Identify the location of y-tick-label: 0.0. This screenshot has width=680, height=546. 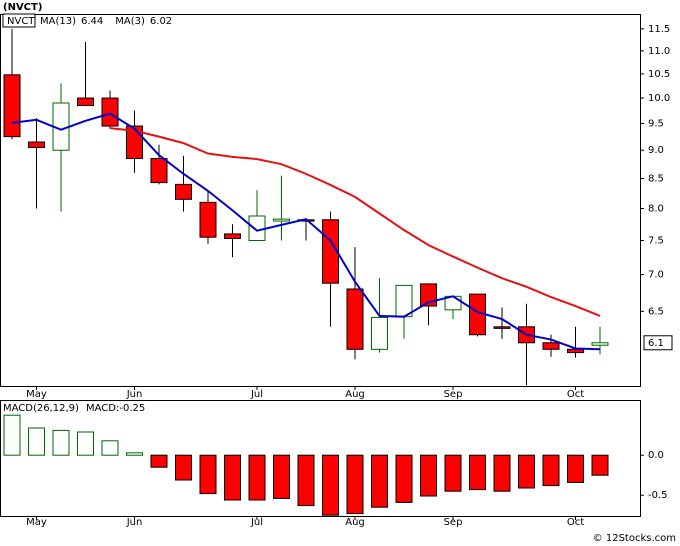
(656, 455).